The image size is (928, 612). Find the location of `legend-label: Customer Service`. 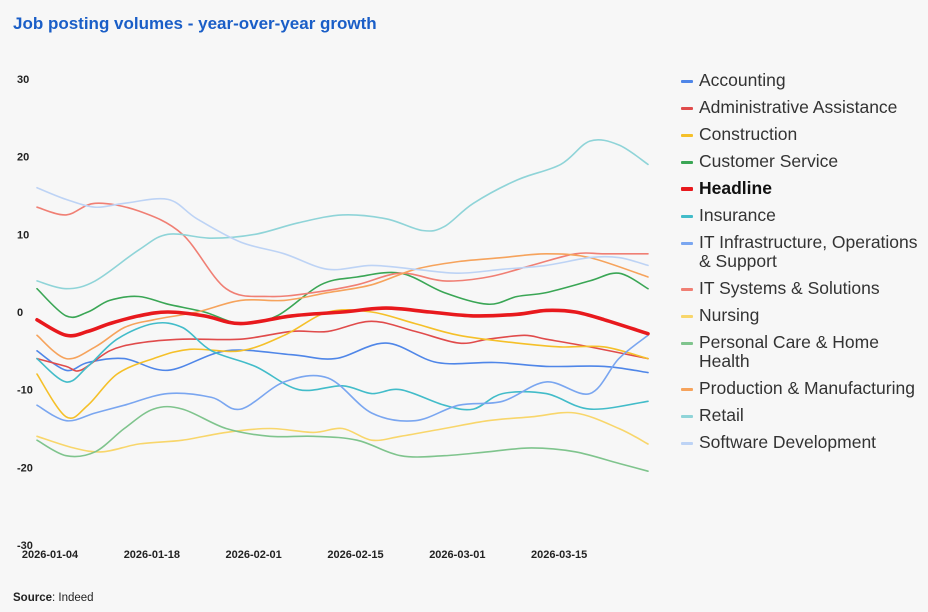

legend-label: Customer Service is located at coordinates (769, 161).